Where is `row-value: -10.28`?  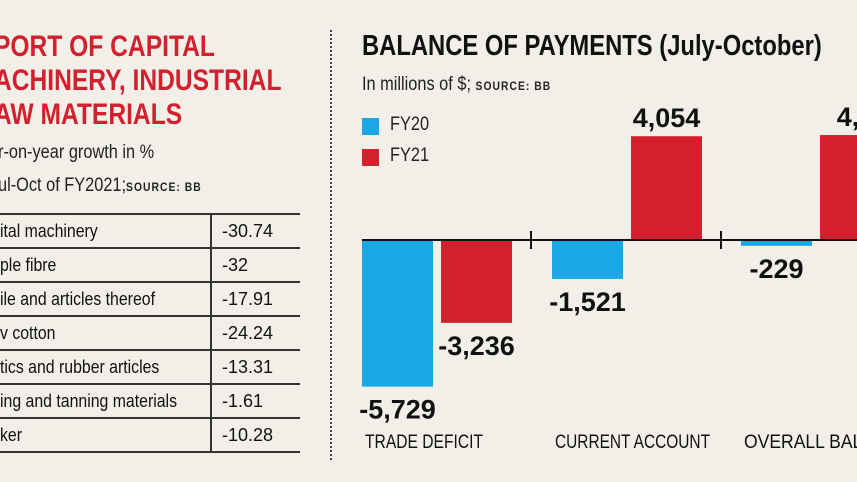 row-value: -10.28 is located at coordinates (255, 435).